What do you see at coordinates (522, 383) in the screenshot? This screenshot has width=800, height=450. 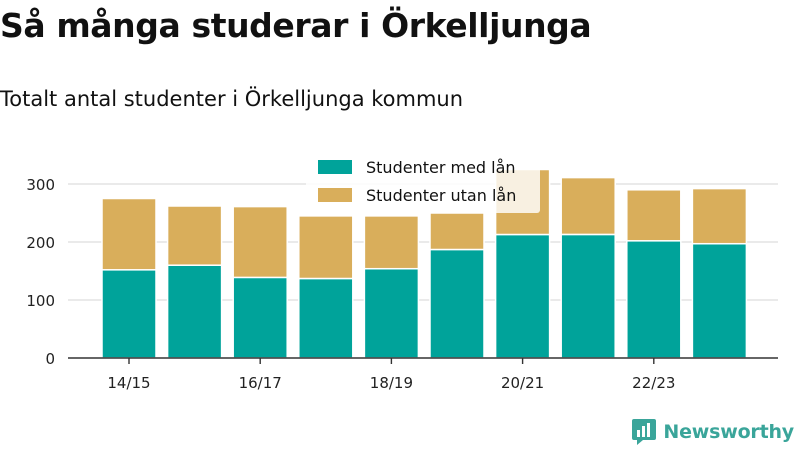 I see `x-tick-label: 20/21` at bounding box center [522, 383].